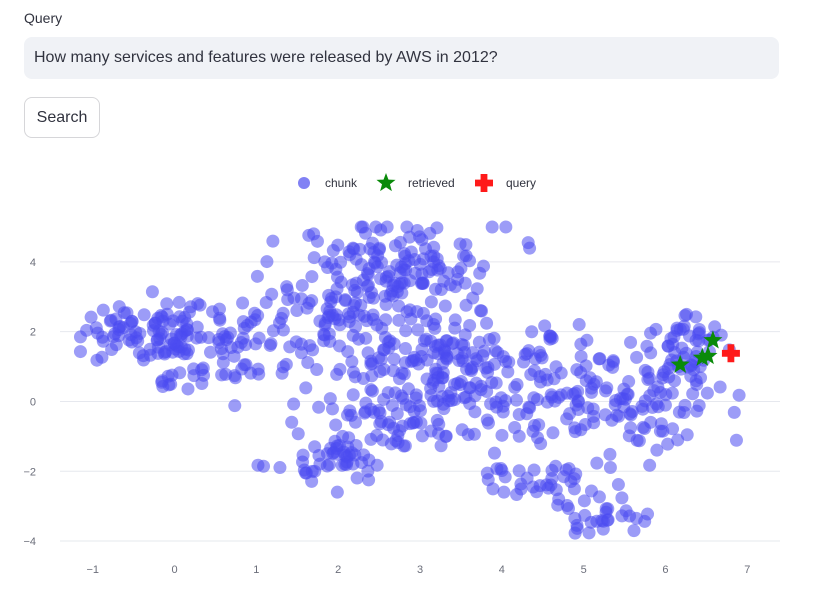 Image resolution: width=813 pixels, height=599 pixels. What do you see at coordinates (62, 117) in the screenshot?
I see `search-button: Search` at bounding box center [62, 117].